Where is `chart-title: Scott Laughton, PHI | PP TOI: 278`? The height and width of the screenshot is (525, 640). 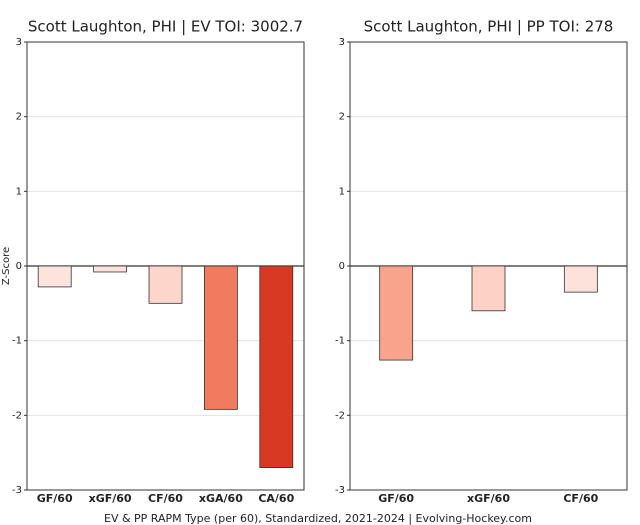 chart-title: Scott Laughton, PHI | PP TOI: 278 is located at coordinates (489, 27).